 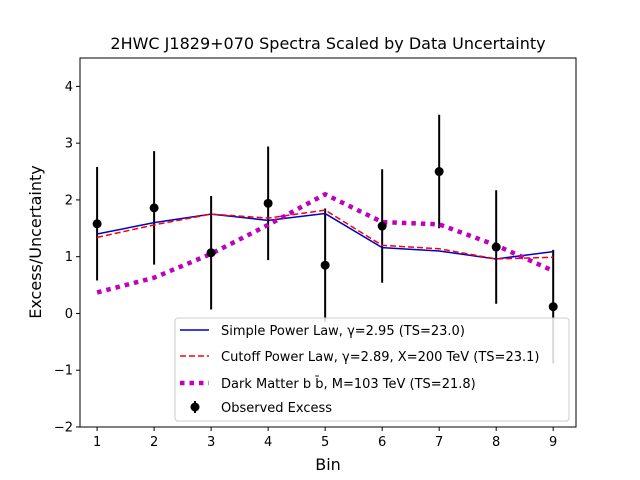 I want to click on legend-label-3: Dark Matter b b̄, M=103 TeV (TS=21.8), so click(x=348, y=384).